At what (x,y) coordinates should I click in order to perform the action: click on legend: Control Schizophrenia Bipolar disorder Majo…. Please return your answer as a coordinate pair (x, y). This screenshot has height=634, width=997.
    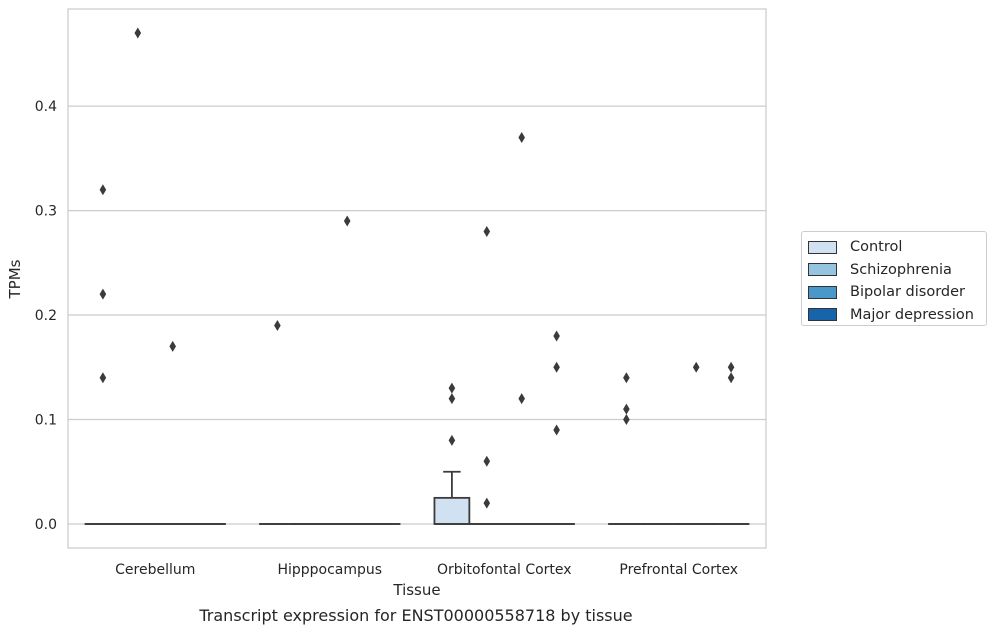
    Looking at the image, I should click on (894, 278).